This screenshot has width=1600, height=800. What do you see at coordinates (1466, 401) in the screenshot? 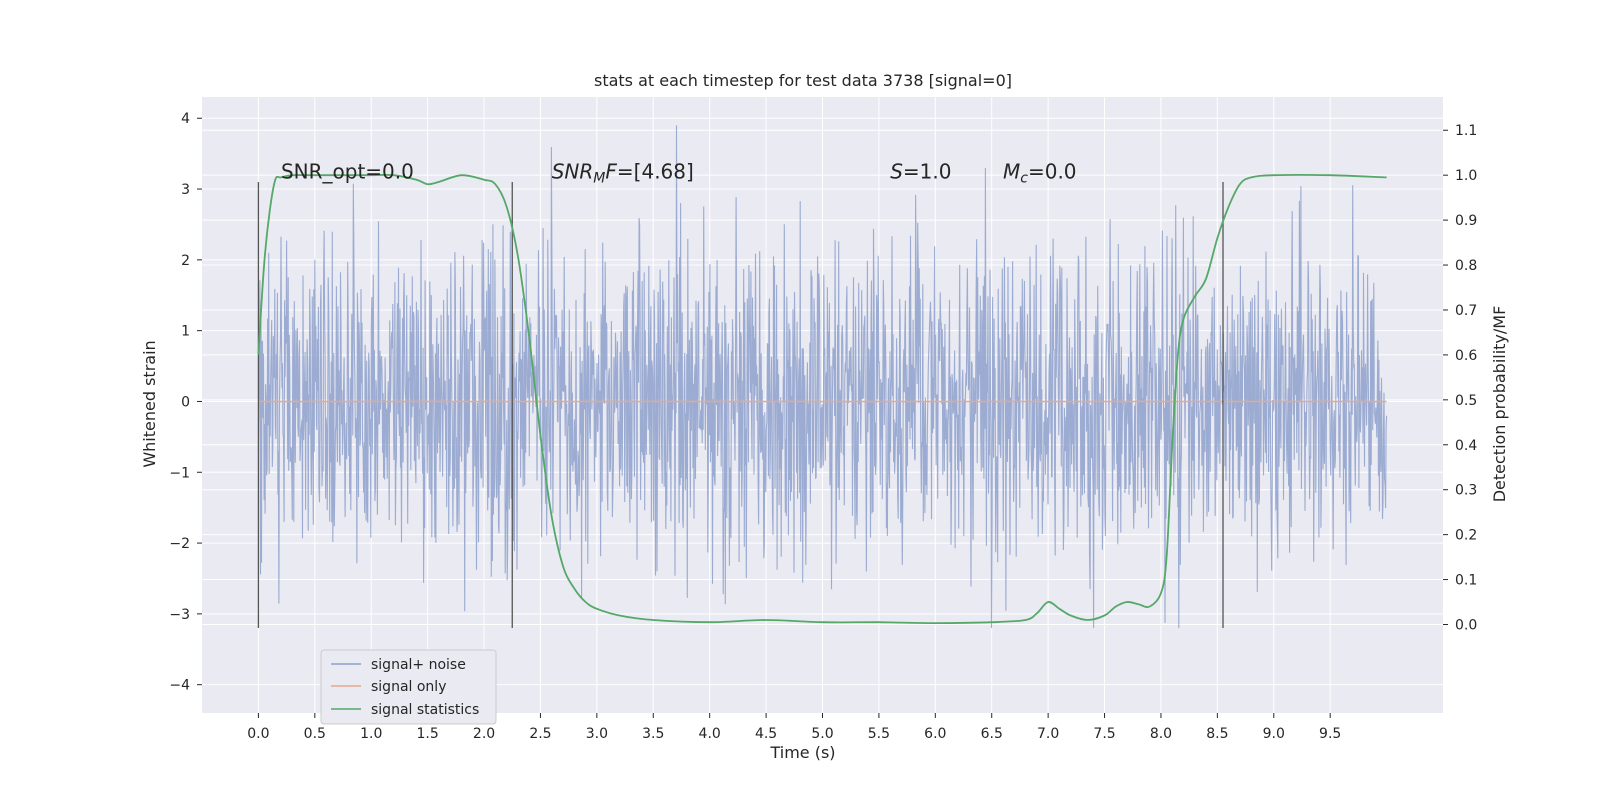
I see `y2-tick-label: 0.5` at bounding box center [1466, 401].